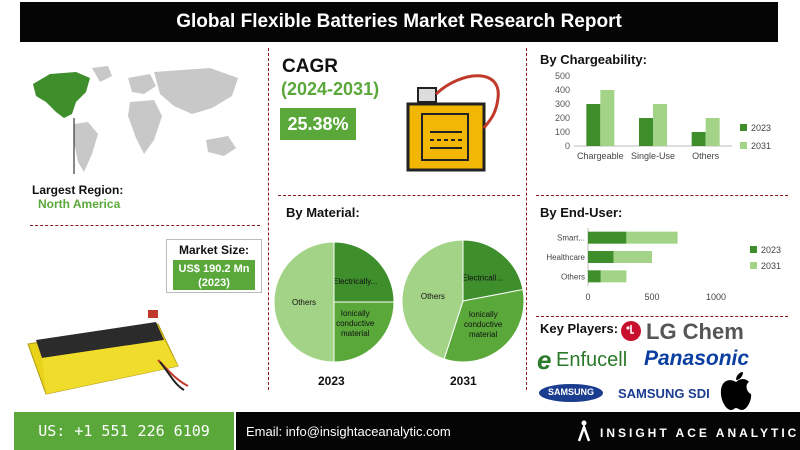  Describe the element at coordinates (607, 237) in the screenshot. I see `bar-2023-smart` at that location.